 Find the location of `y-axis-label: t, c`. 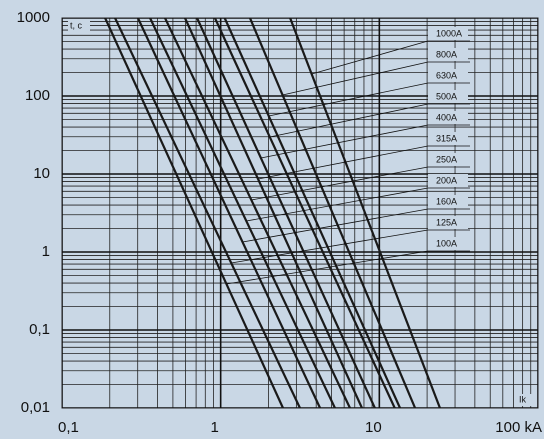

y-axis-label: t, c is located at coordinates (76, 25).